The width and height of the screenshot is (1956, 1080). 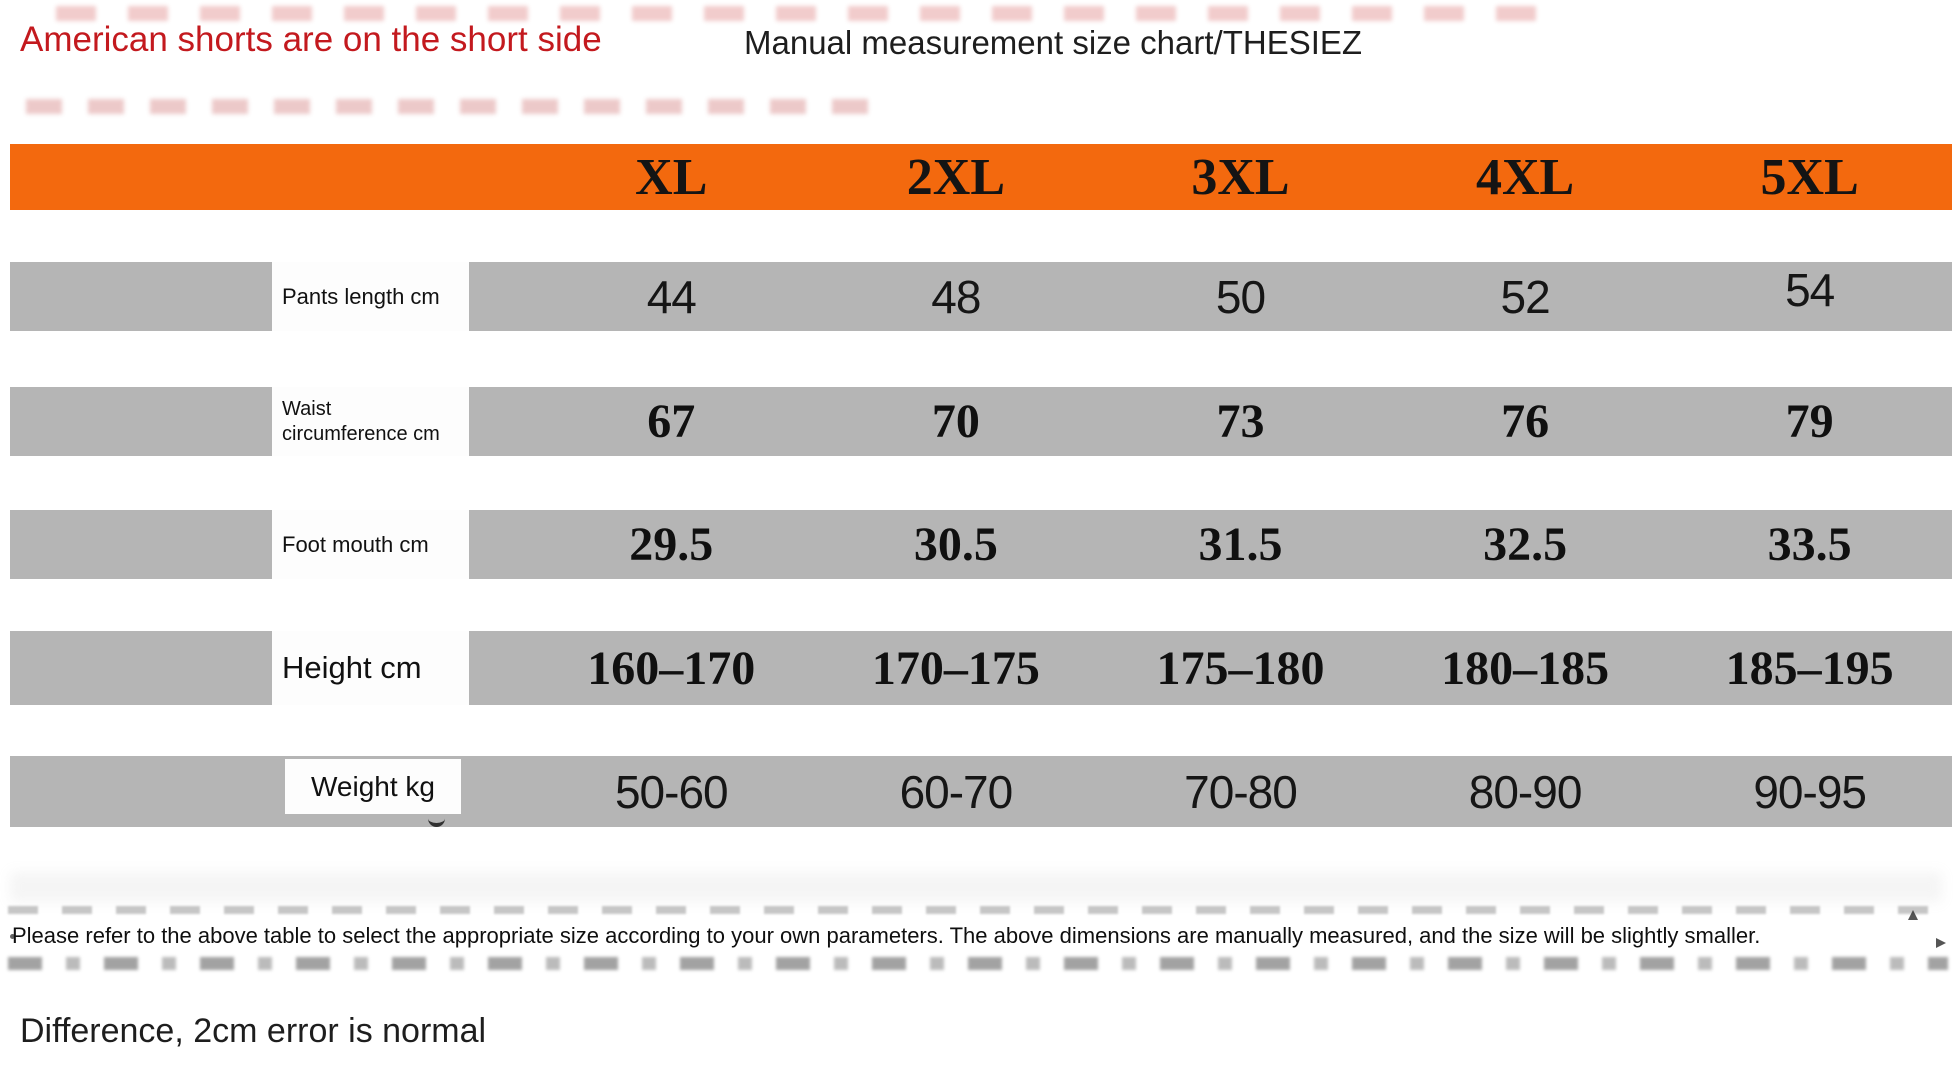 I want to click on artifact-mark-right-upper, so click(x=1913, y=915).